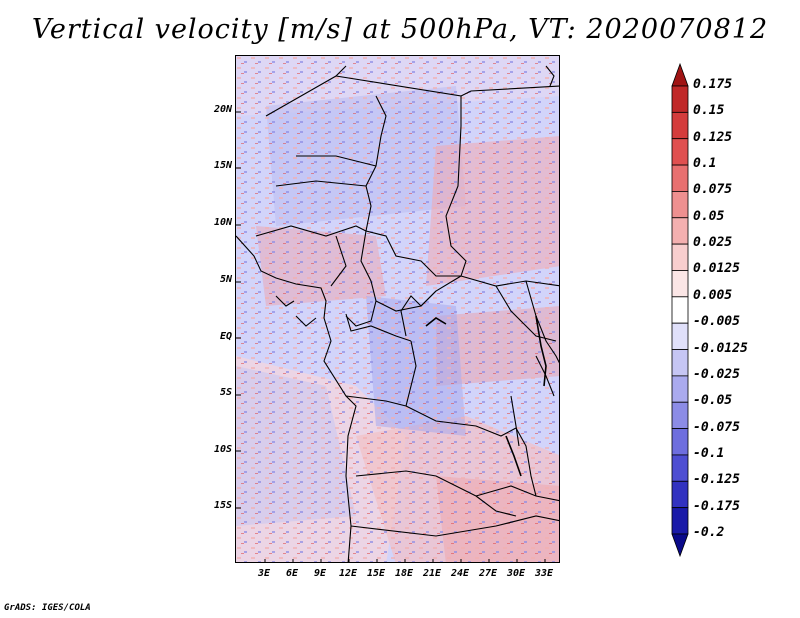  What do you see at coordinates (716, 269) in the screenshot?
I see `colorbar-label: 0.0125` at bounding box center [716, 269].